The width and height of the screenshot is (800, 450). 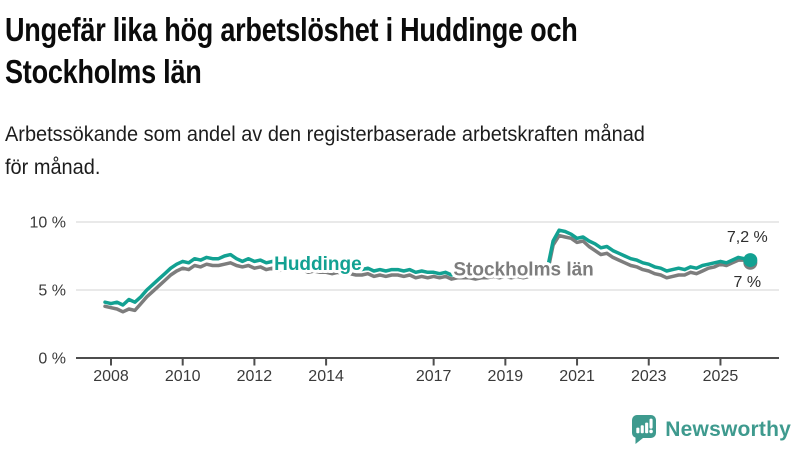 What do you see at coordinates (255, 376) in the screenshot?
I see `x-axis-tick-label: 2012` at bounding box center [255, 376].